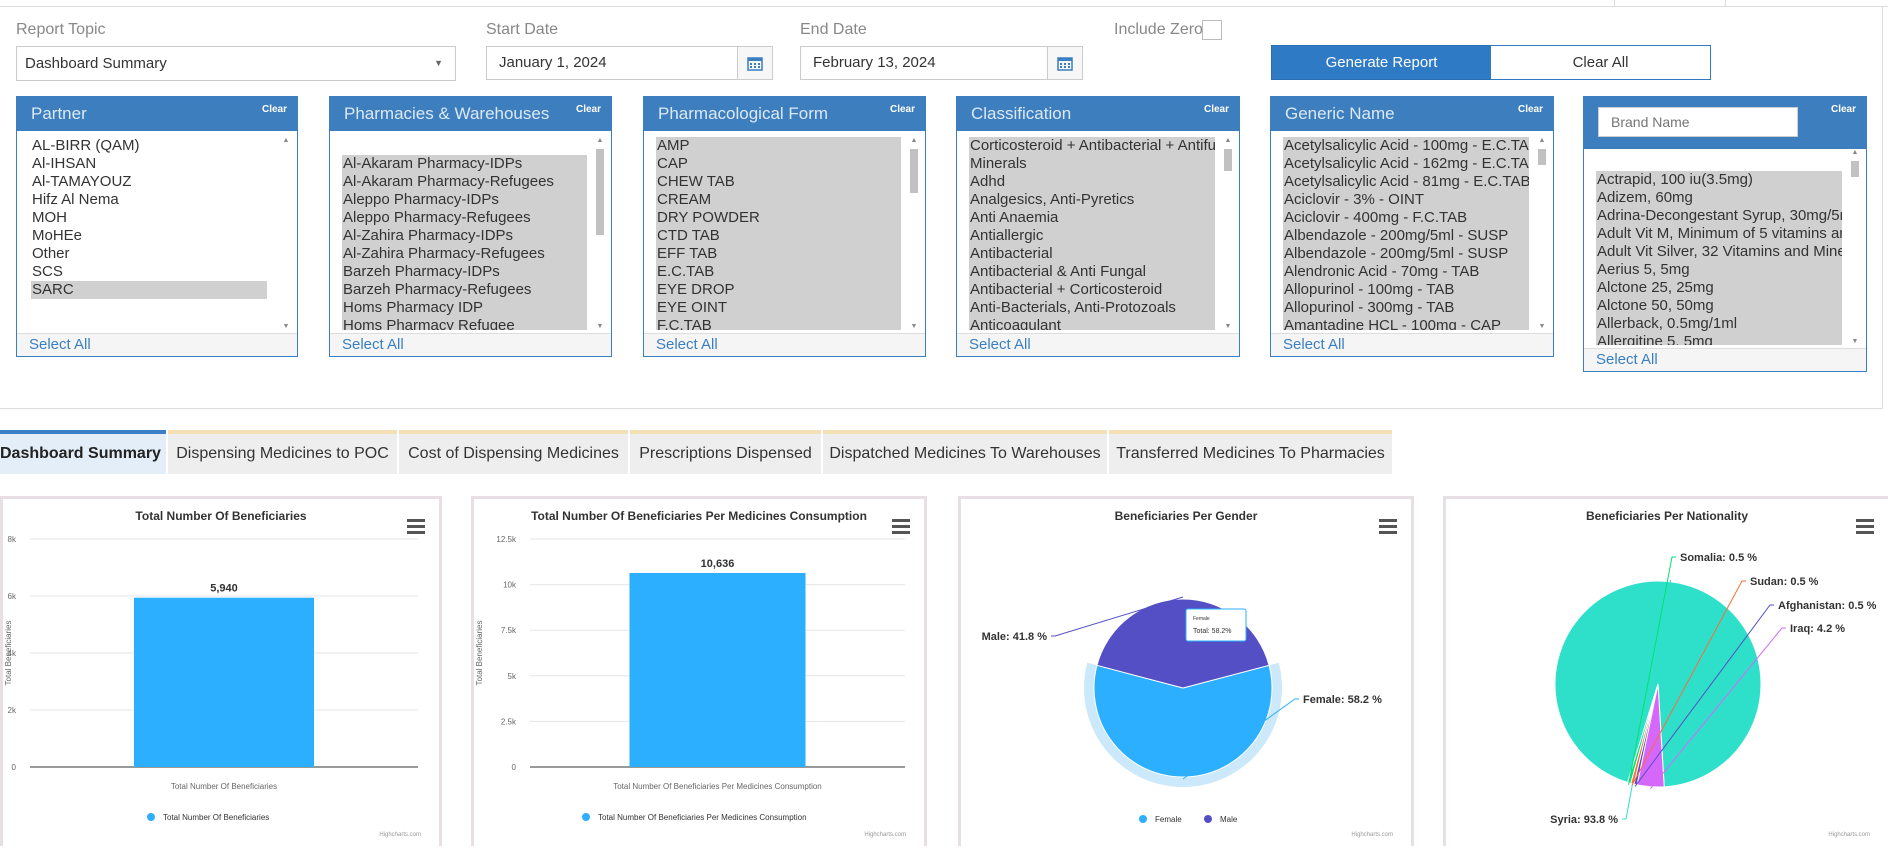  What do you see at coordinates (464, 164) in the screenshot?
I see `list-item: Al-Akaram Pharmacy-IDPs` at bounding box center [464, 164].